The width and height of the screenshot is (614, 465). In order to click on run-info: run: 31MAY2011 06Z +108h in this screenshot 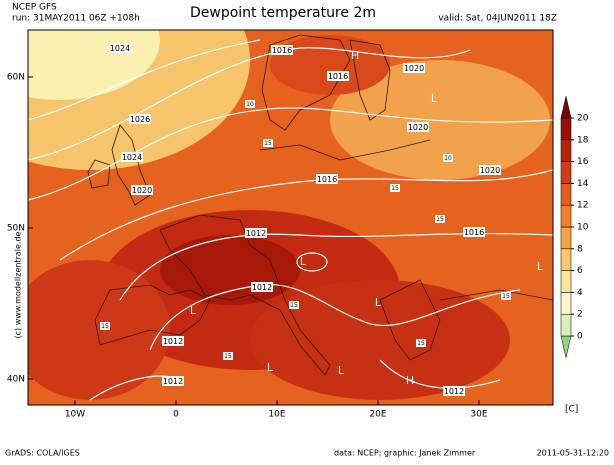, I will do `click(76, 19)`.